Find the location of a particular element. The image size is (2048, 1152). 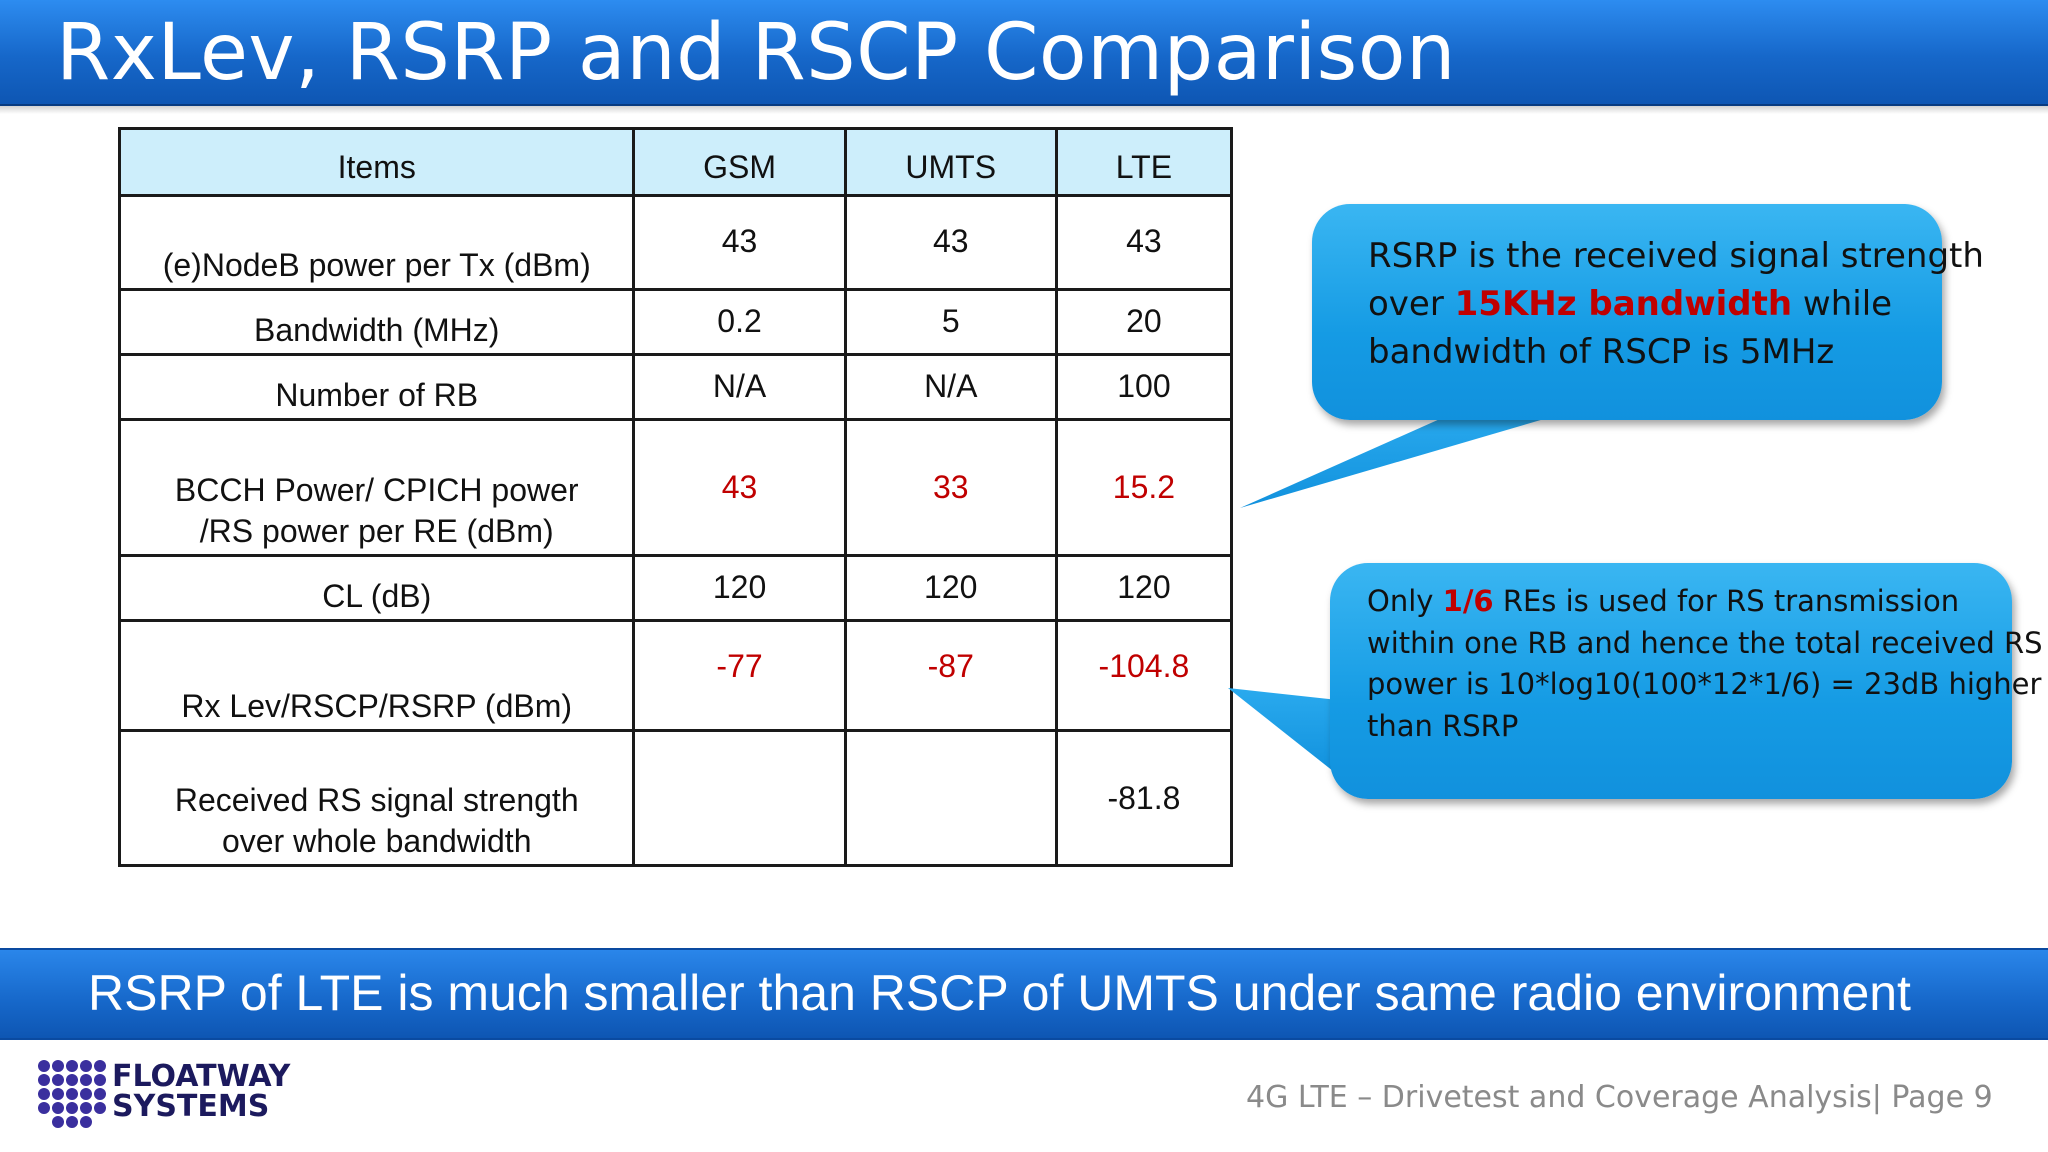

cell-umts: 5 is located at coordinates (950, 322).